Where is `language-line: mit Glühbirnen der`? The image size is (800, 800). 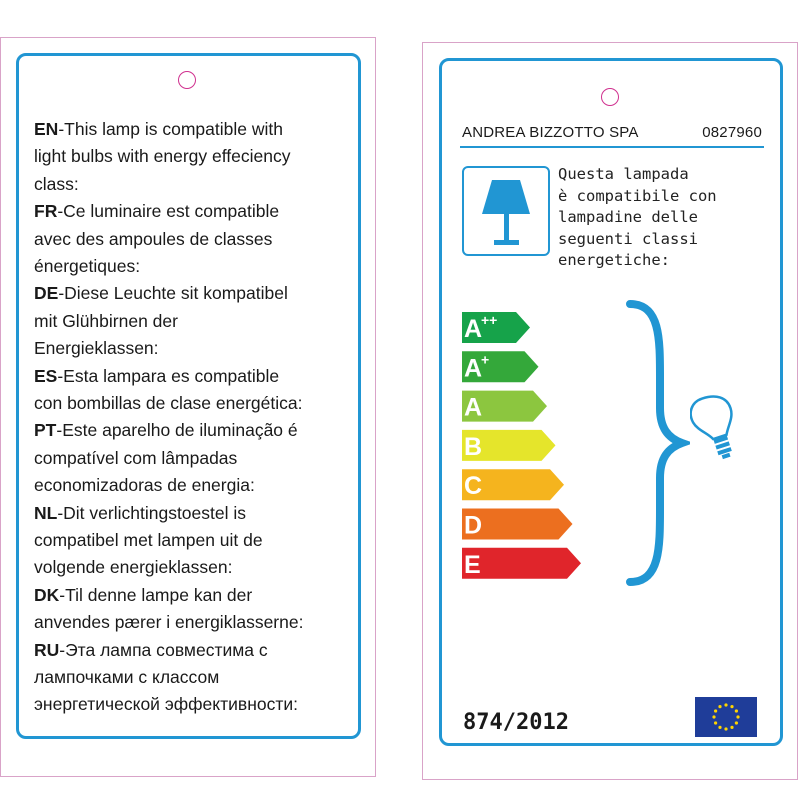 language-line: mit Glühbirnen der is located at coordinates (161, 321).